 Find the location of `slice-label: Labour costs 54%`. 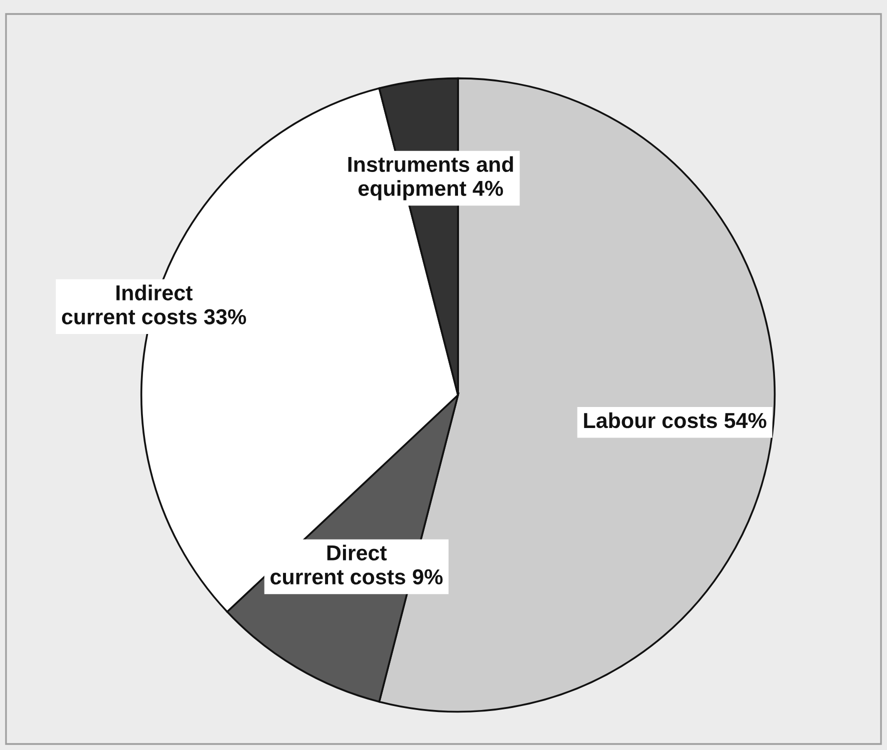

slice-label: Labour costs 54% is located at coordinates (675, 420).